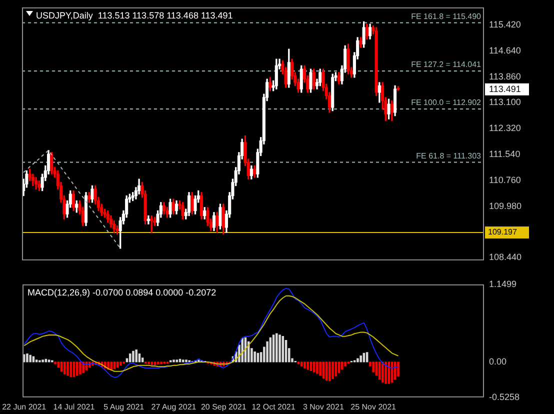 The width and height of the screenshot is (554, 414). What do you see at coordinates (505, 257) in the screenshot?
I see `y-tick-label: 108.440` at bounding box center [505, 257].